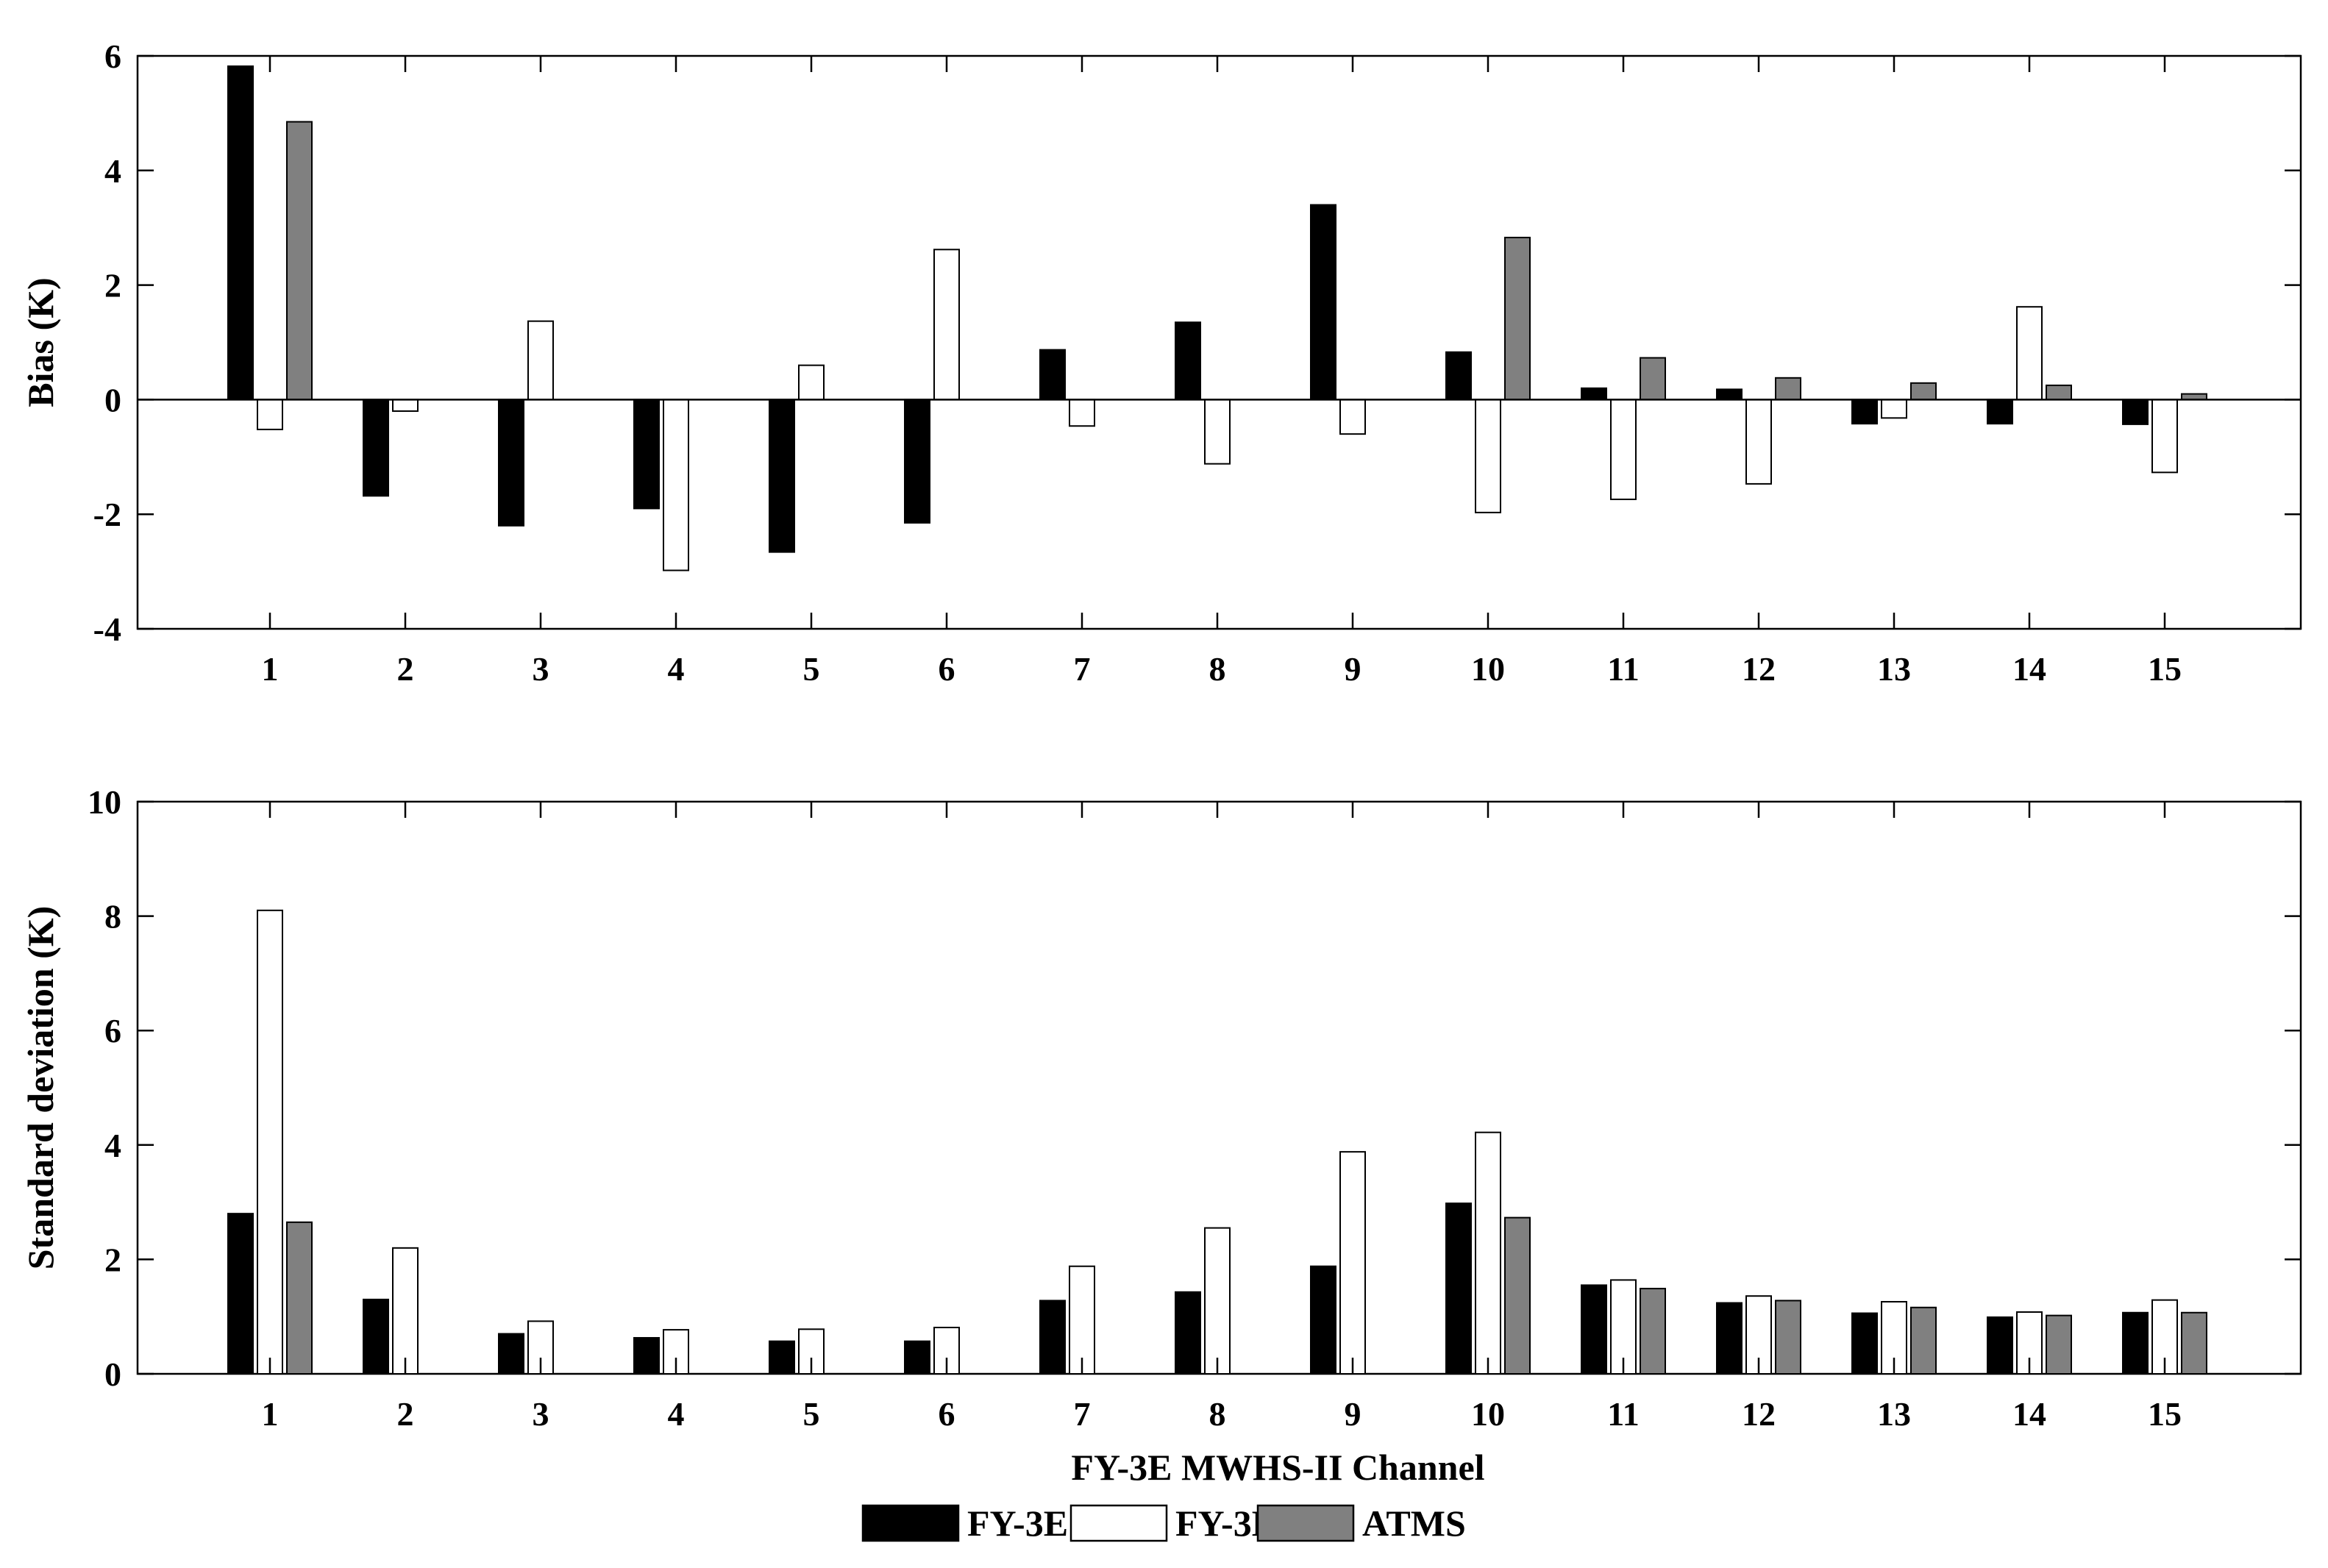 Image resolution: width=2328 pixels, height=1568 pixels. What do you see at coordinates (1082, 1320) in the screenshot?
I see `bar-fy-3d-ch7` at bounding box center [1082, 1320].